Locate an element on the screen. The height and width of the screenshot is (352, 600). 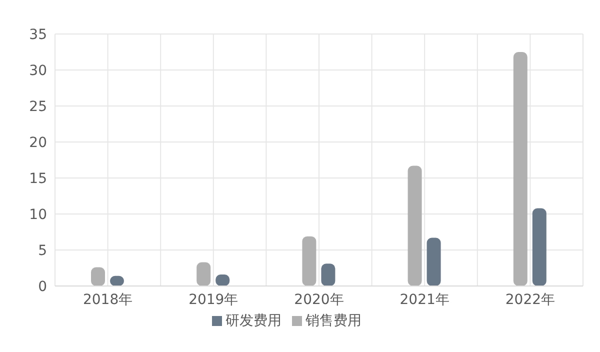
y-tick-label: 25 is located at coordinates (38, 106).